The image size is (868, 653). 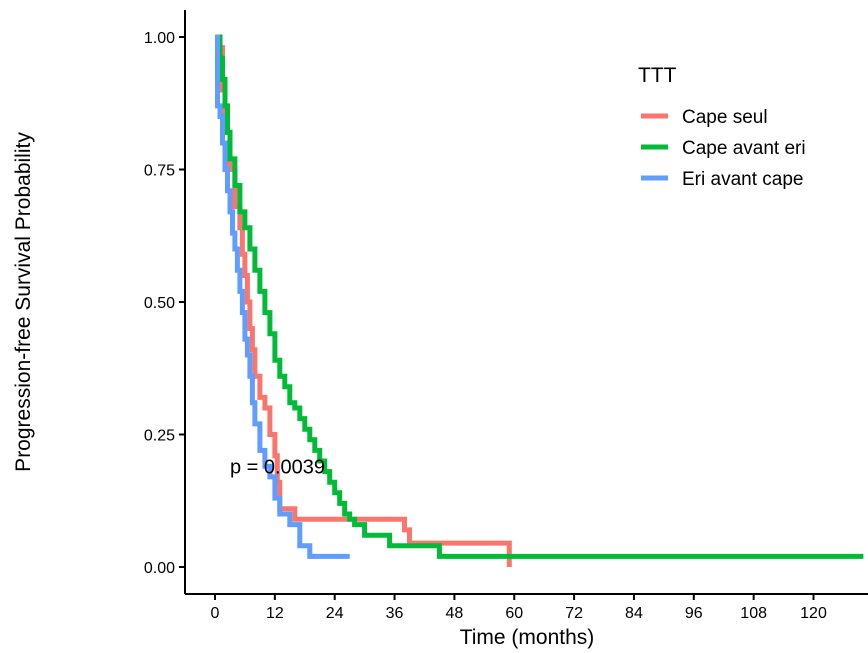 I want to click on y-tick-label: 0.25, so click(x=159, y=436).